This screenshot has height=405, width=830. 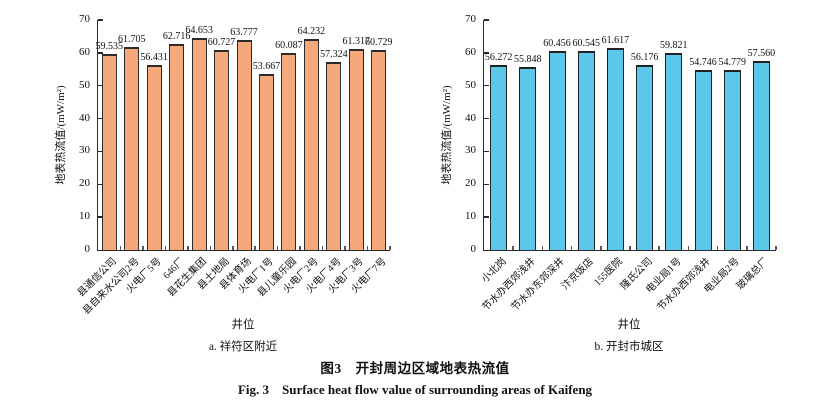 What do you see at coordinates (703, 63) in the screenshot?
I see `value-label: 54.746` at bounding box center [703, 63].